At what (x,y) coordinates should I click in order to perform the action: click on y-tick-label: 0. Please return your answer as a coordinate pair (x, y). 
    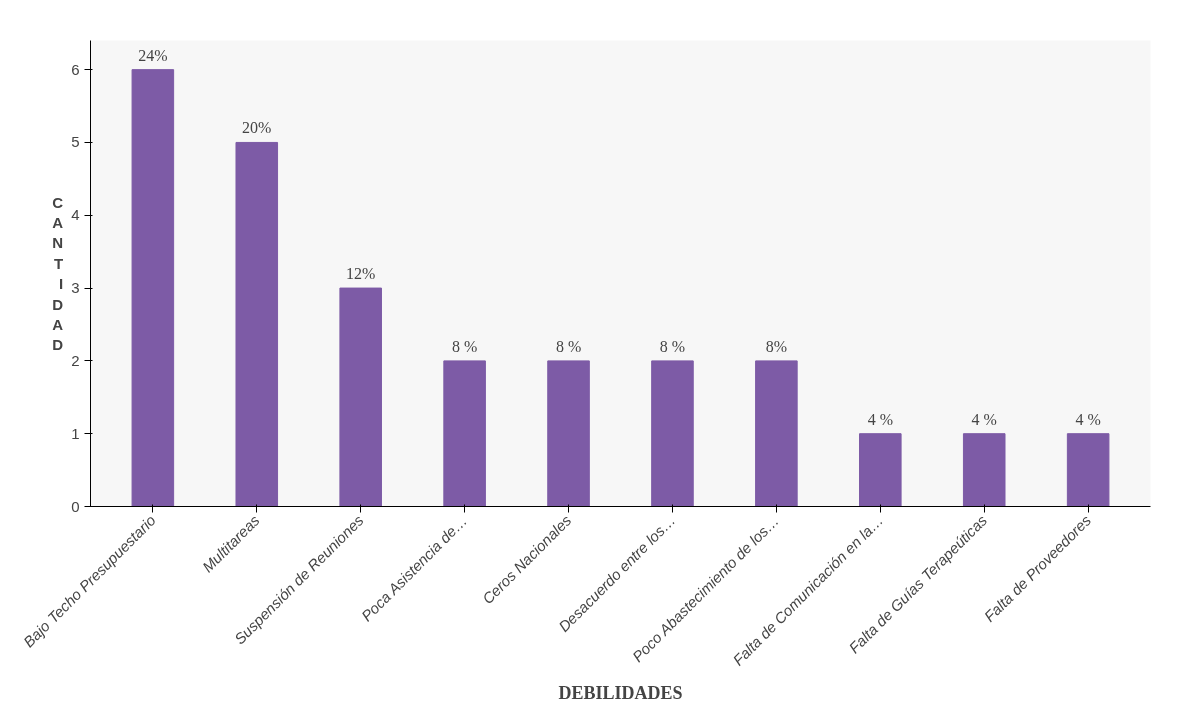
    Looking at the image, I should click on (75, 506).